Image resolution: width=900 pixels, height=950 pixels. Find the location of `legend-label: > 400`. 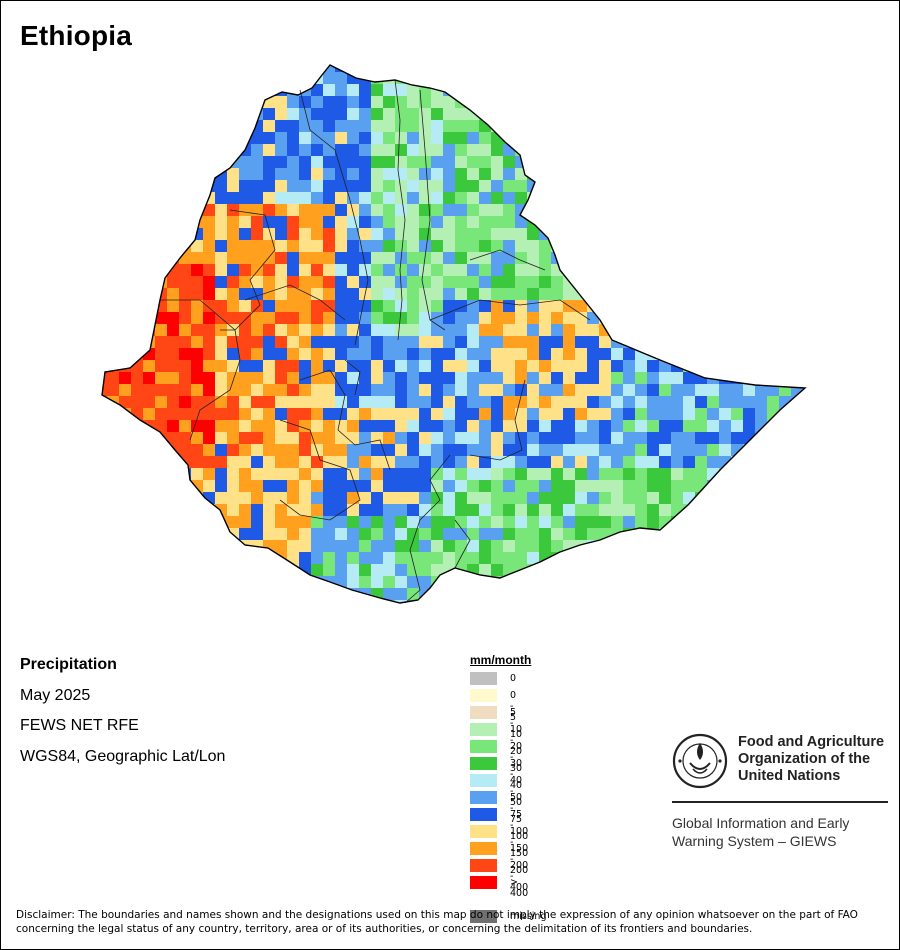

legend-label: > 400 is located at coordinates (519, 888).